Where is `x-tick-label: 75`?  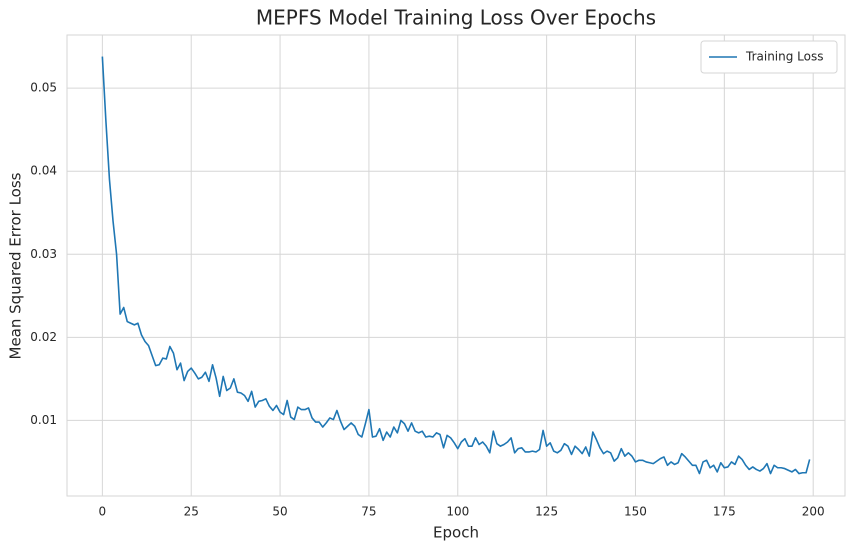
x-tick-label: 75 is located at coordinates (368, 512).